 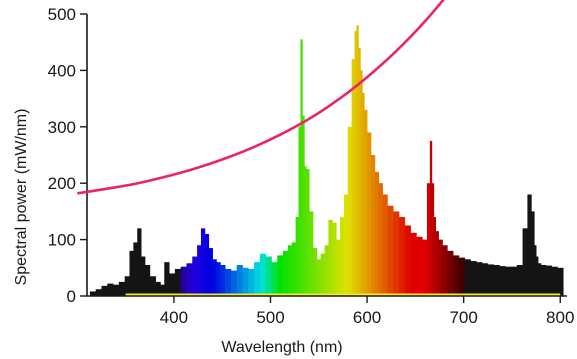 I want to click on y-tick-label: 400, so click(x=62, y=70).